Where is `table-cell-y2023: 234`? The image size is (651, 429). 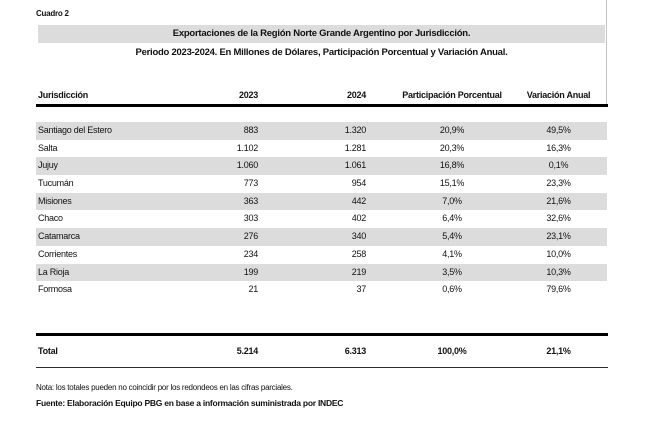 table-cell-y2023: 234 is located at coordinates (251, 253).